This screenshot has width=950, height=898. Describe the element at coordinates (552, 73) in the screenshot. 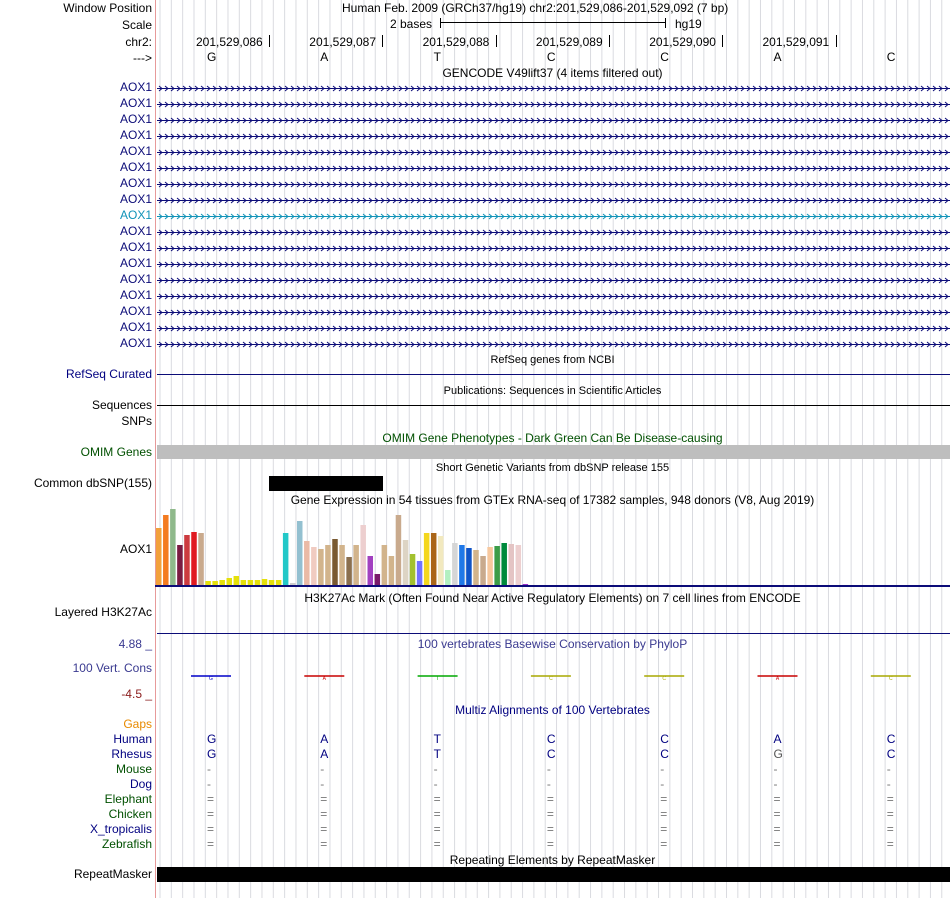

I see `gencode-track-title: GENCODE V49lift37 (4 items filtered out)` at that location.